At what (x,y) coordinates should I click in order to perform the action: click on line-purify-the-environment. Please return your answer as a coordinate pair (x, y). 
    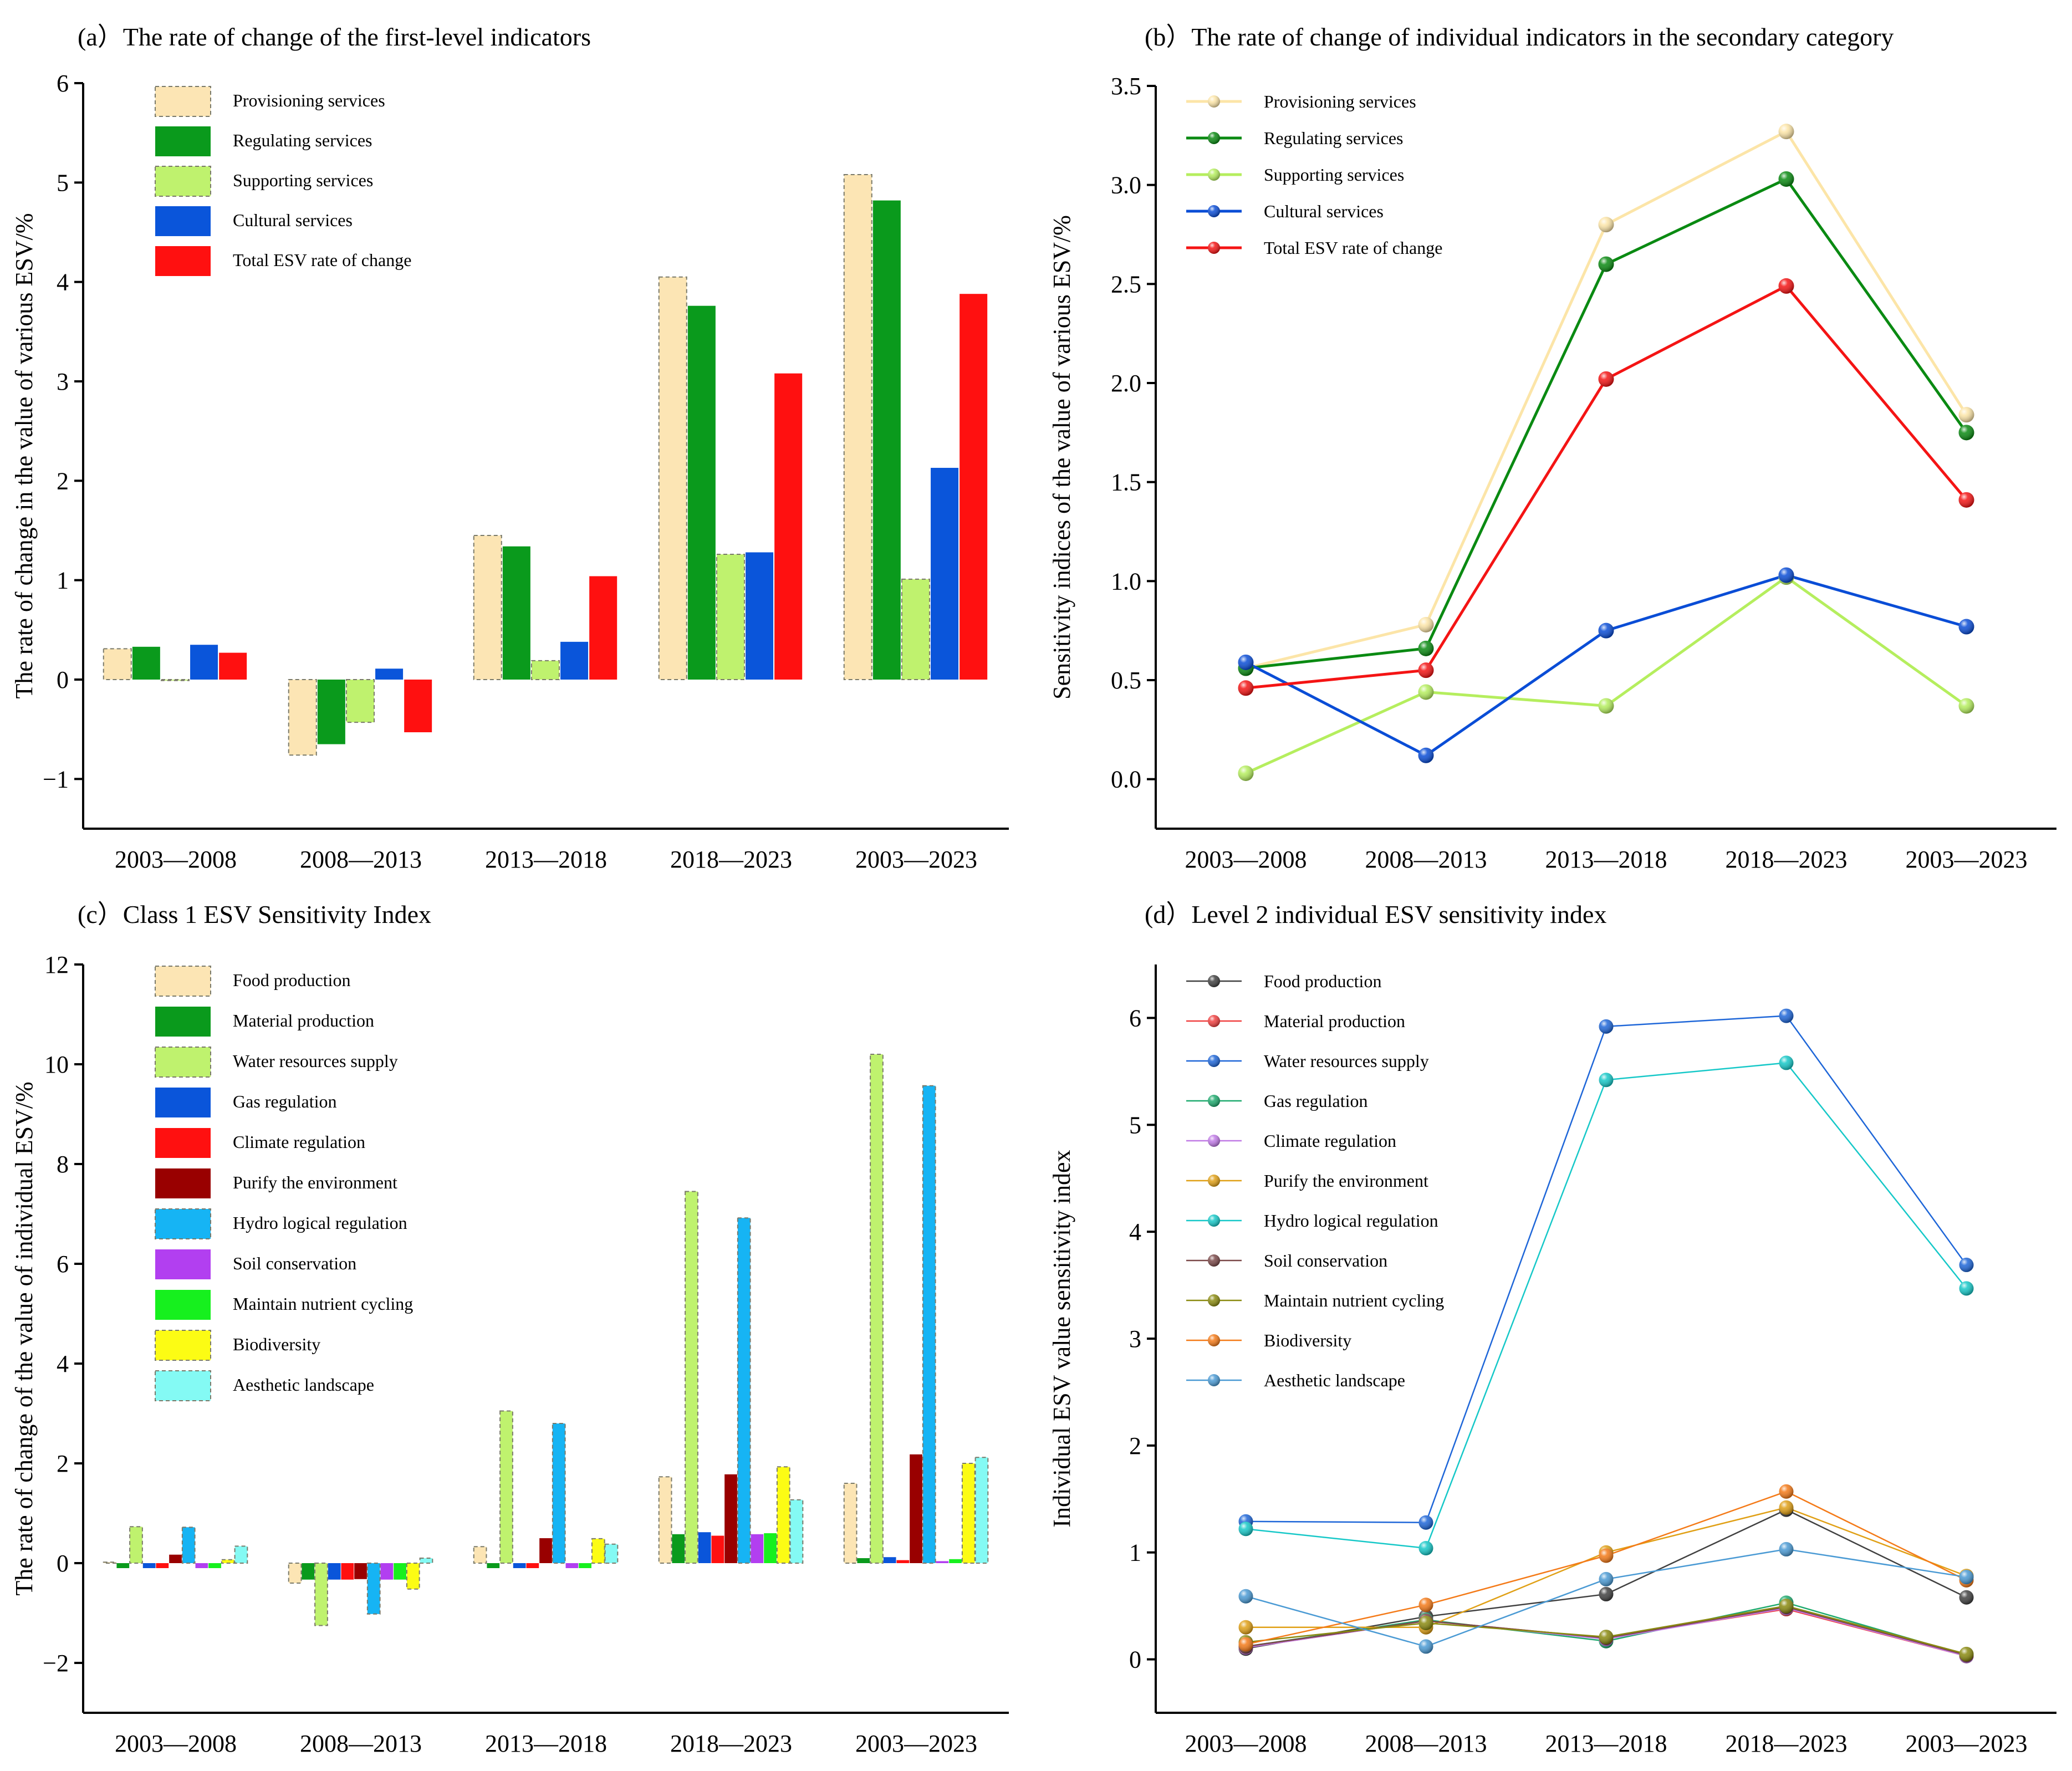
    Looking at the image, I should click on (1606, 1568).